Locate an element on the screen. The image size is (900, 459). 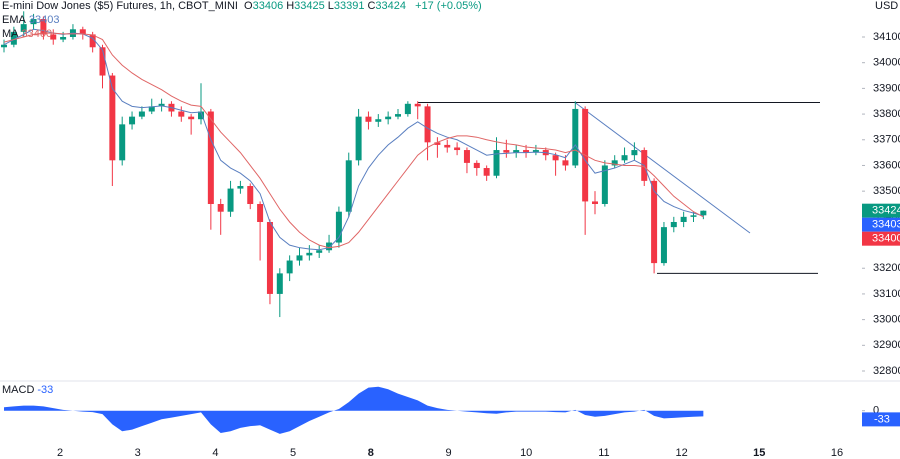
x-tick-label: 5 is located at coordinates (293, 453).